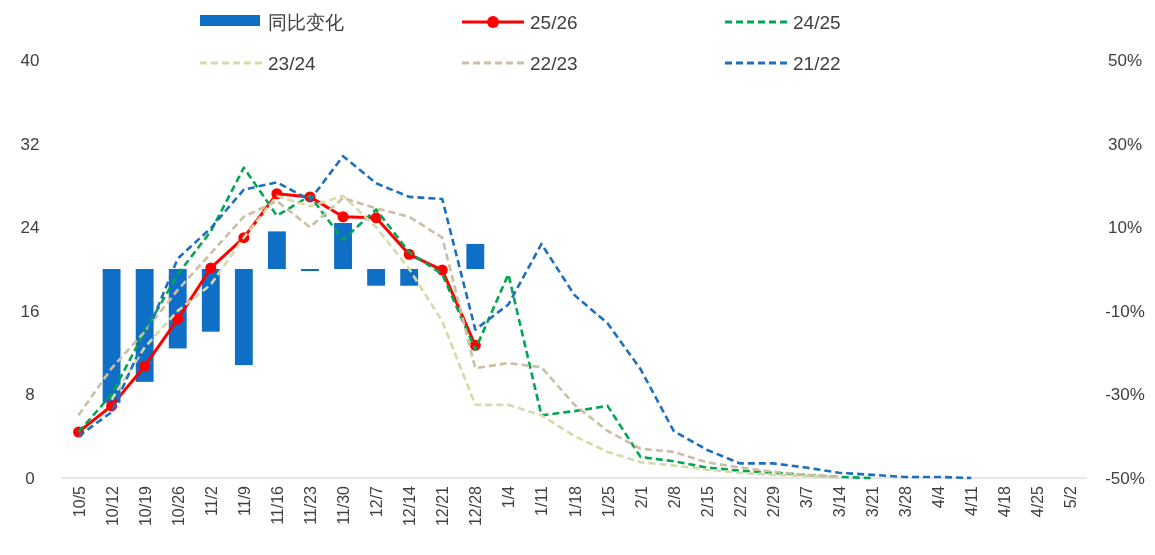 The width and height of the screenshot is (1155, 555). I want to click on x-tick-label: 3/14, so click(840, 501).